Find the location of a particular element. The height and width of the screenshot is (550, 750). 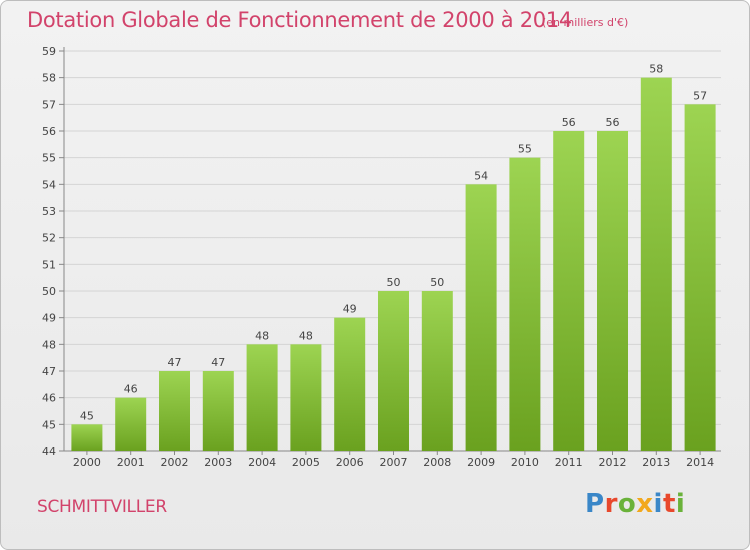

x-tick-label: 2007 is located at coordinates (394, 462).